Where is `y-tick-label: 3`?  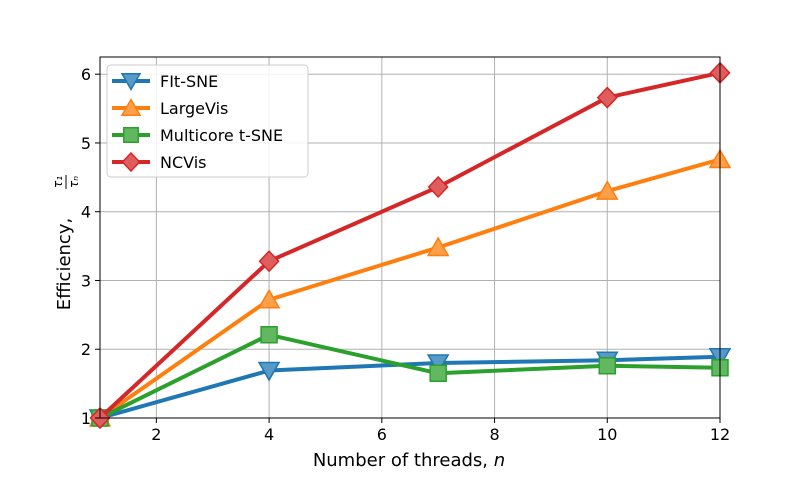 y-tick-label: 3 is located at coordinates (86, 280).